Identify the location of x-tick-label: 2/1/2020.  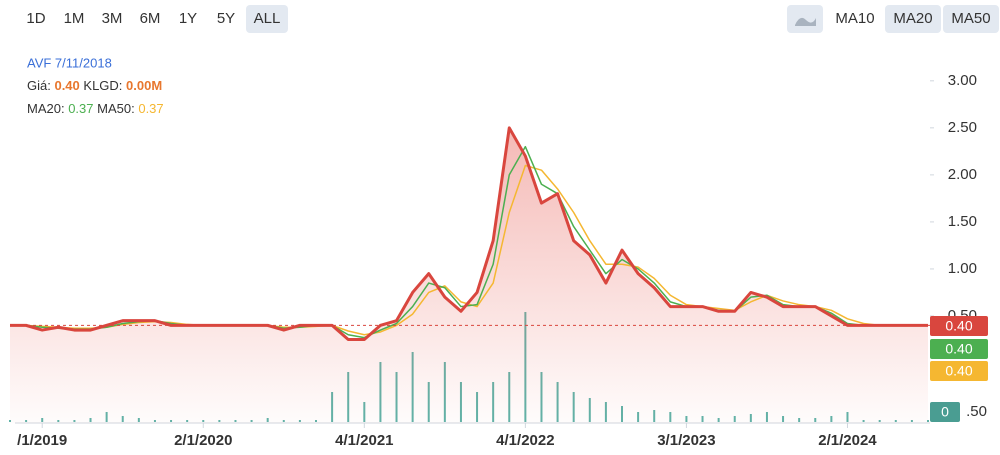
(203, 440).